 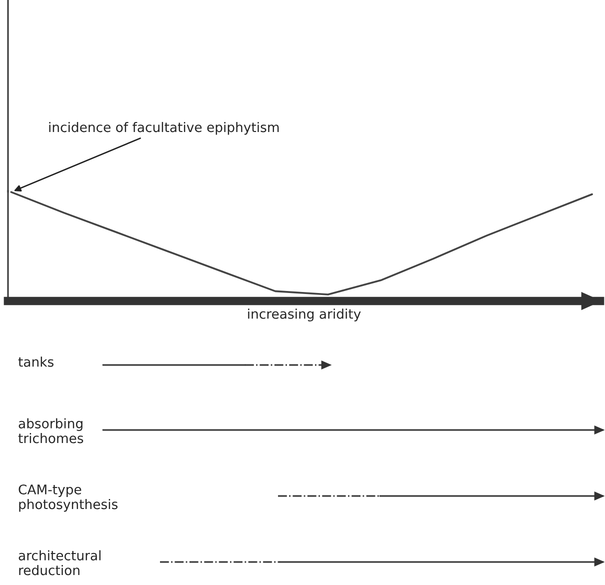 I want to click on text: CAM-type photosynthesis, so click(x=68, y=498).